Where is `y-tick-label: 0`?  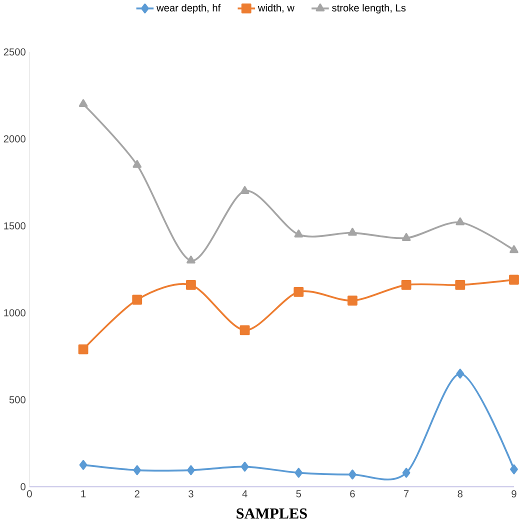 y-tick-label: 0 is located at coordinates (23, 486).